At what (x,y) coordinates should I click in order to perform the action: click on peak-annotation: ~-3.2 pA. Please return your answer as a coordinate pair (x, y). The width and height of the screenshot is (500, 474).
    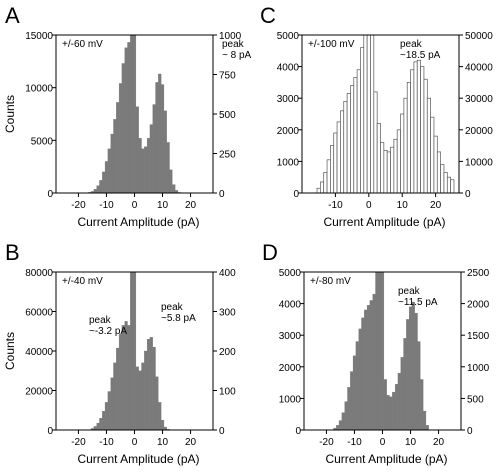
    Looking at the image, I should click on (108, 331).